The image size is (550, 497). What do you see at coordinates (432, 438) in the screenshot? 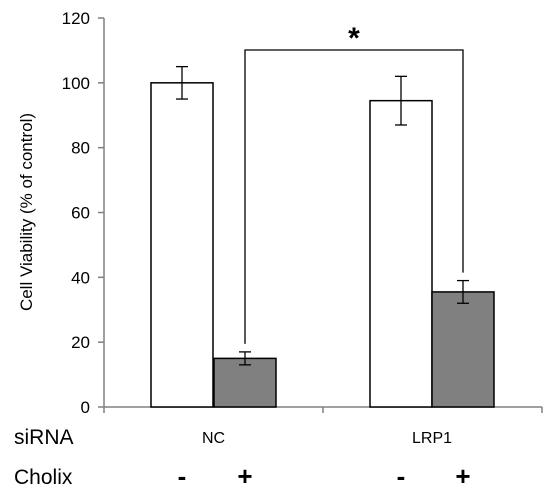
I see `group-label-lrp1: LRP1` at bounding box center [432, 438].